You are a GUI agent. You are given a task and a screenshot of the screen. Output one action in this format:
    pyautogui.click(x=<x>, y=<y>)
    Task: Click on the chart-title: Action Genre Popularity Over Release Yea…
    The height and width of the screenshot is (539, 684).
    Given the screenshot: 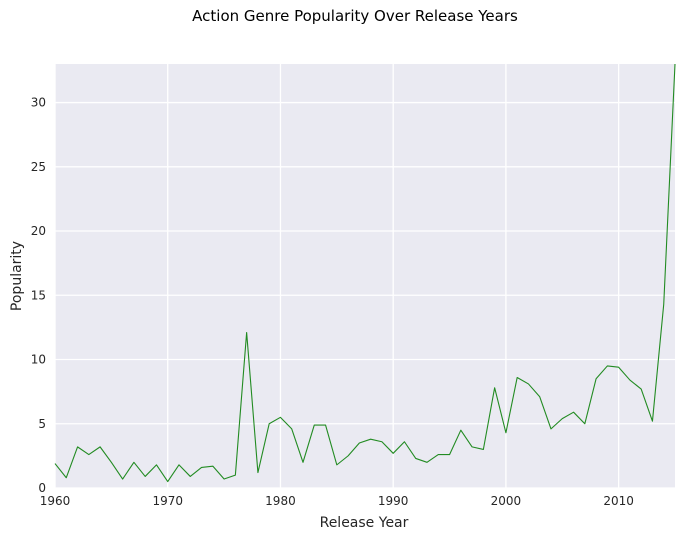 What is the action you would take?
    pyautogui.click(x=355, y=16)
    